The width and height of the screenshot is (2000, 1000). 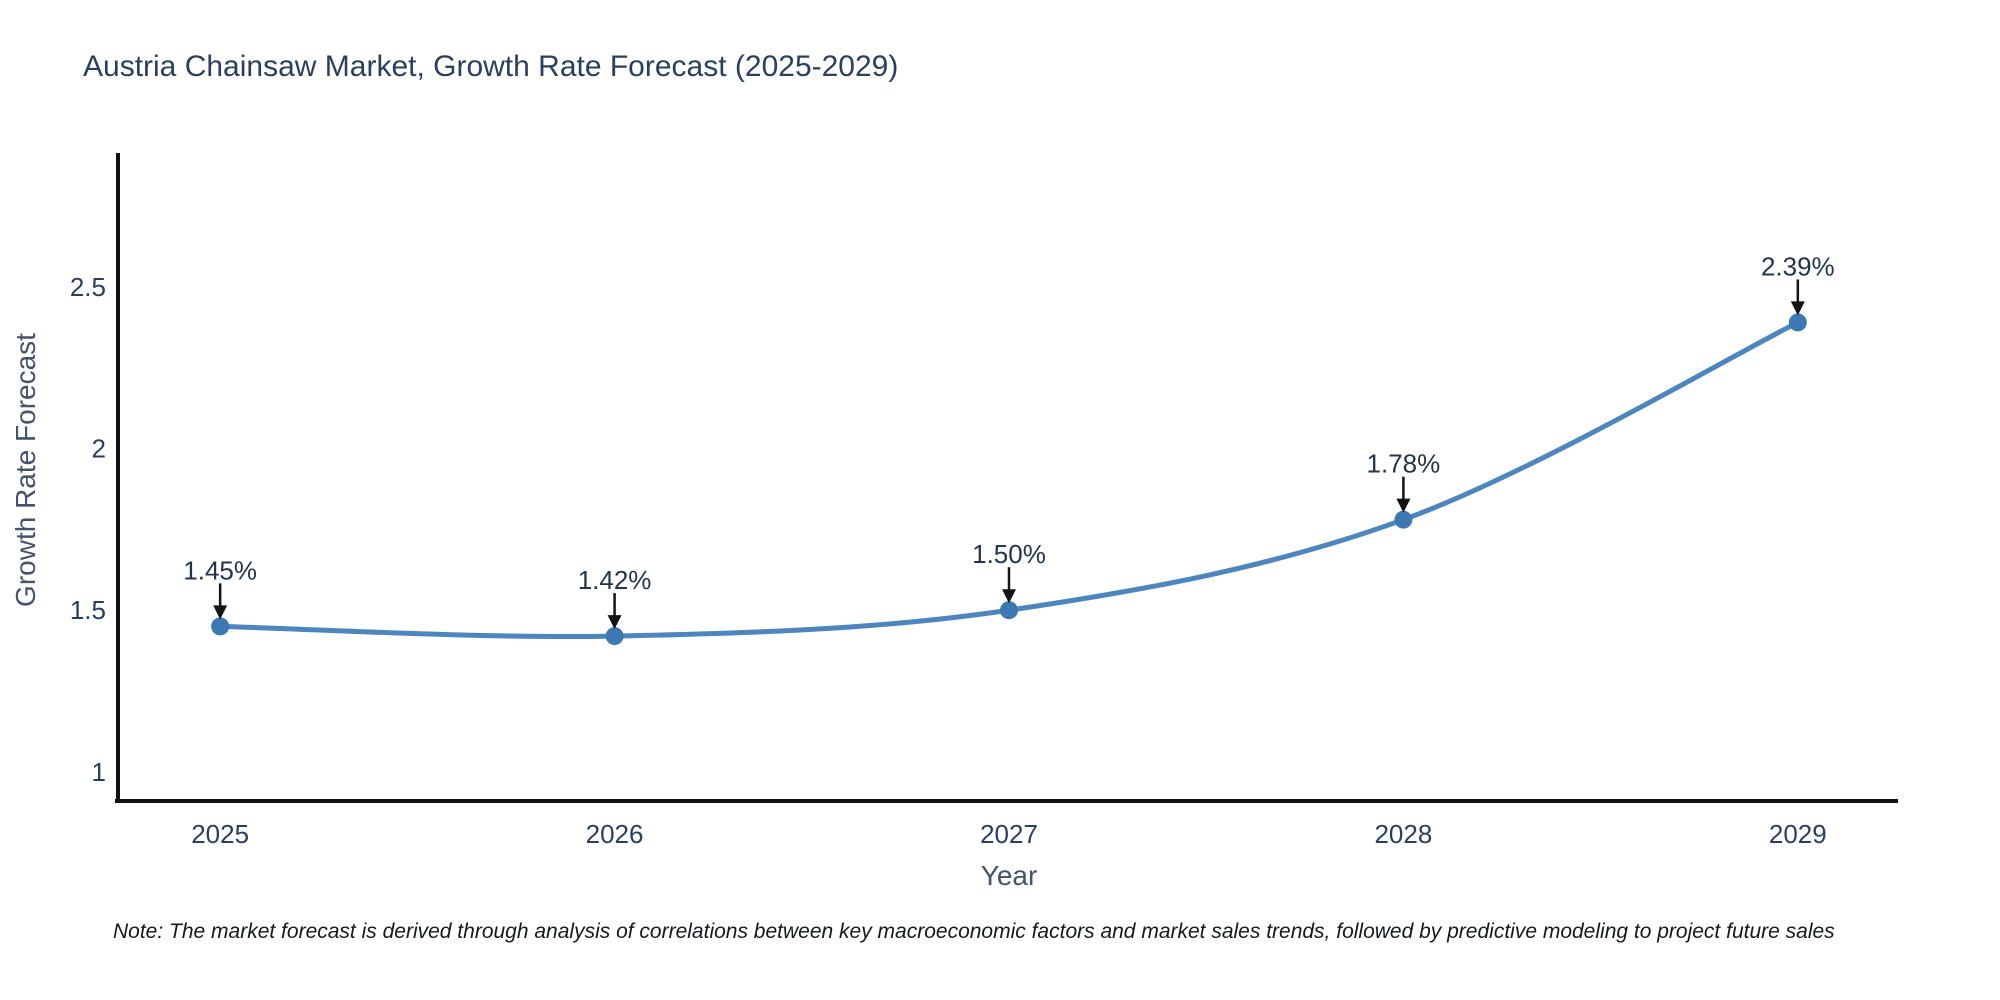 I want to click on annotation-label: 1.78%, so click(x=1404, y=464).